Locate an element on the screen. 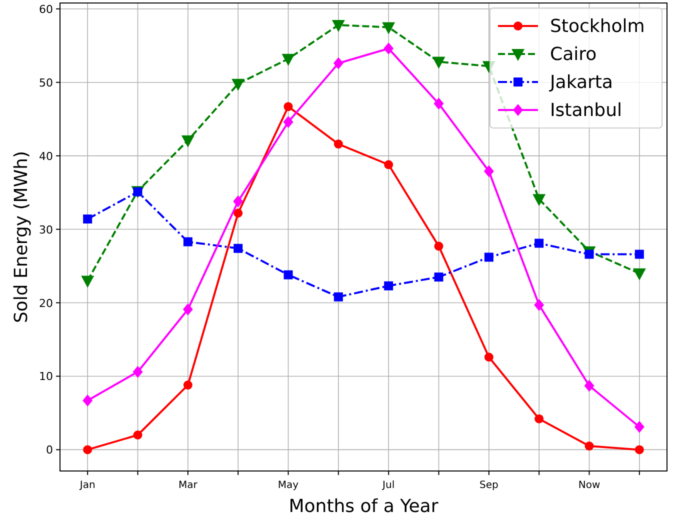  x-tick-label: May is located at coordinates (288, 485).